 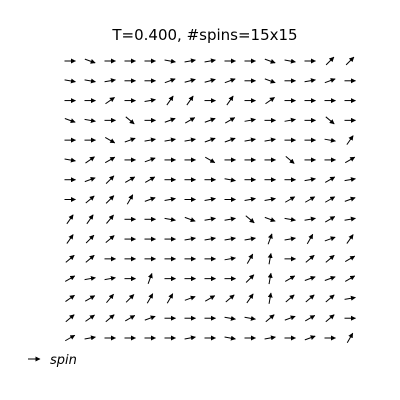 What do you see at coordinates (250, 219) in the screenshot?
I see `spin-arrow-r8-c9` at bounding box center [250, 219].